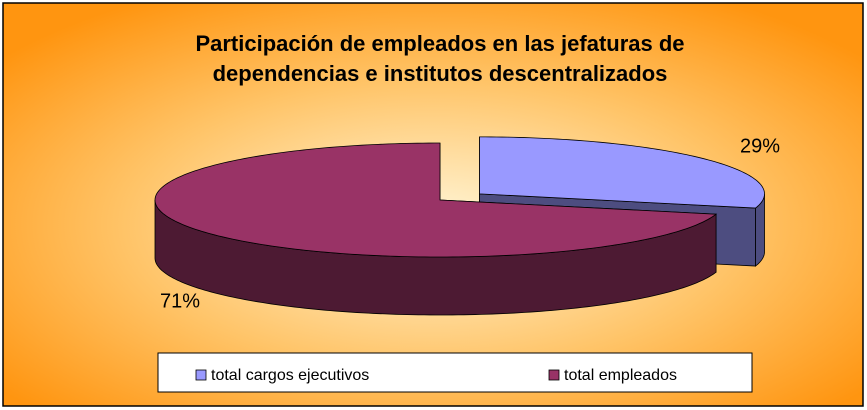 The height and width of the screenshot is (410, 867). What do you see at coordinates (622, 172) in the screenshot?
I see `slice` at bounding box center [622, 172].